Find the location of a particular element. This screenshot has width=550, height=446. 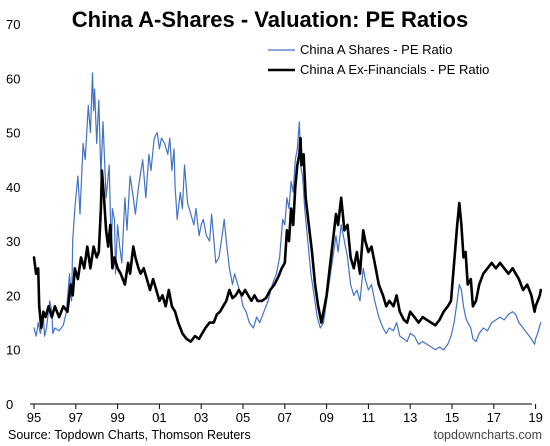

x-tick-label: 01 is located at coordinates (159, 417).